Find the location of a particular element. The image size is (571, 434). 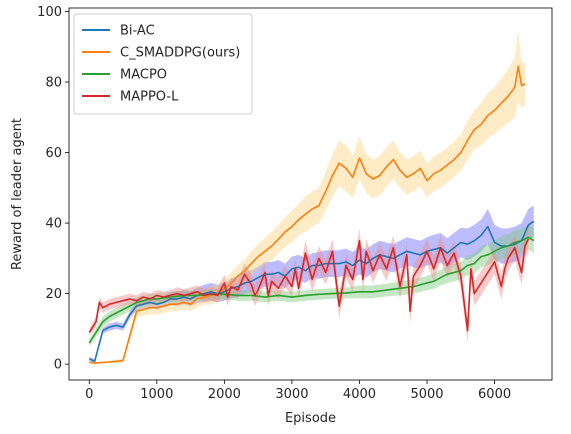

y-tick-label: 60 is located at coordinates (53, 153).